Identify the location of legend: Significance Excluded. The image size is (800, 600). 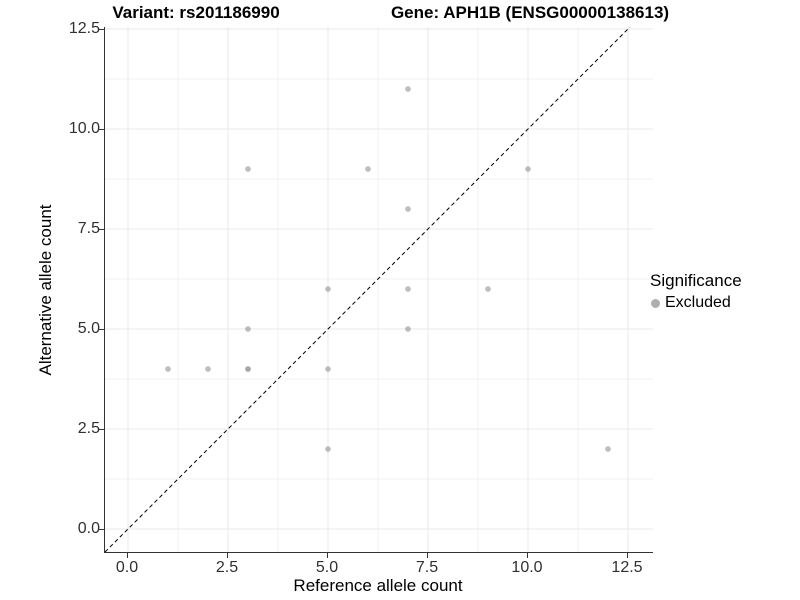
(696, 291).